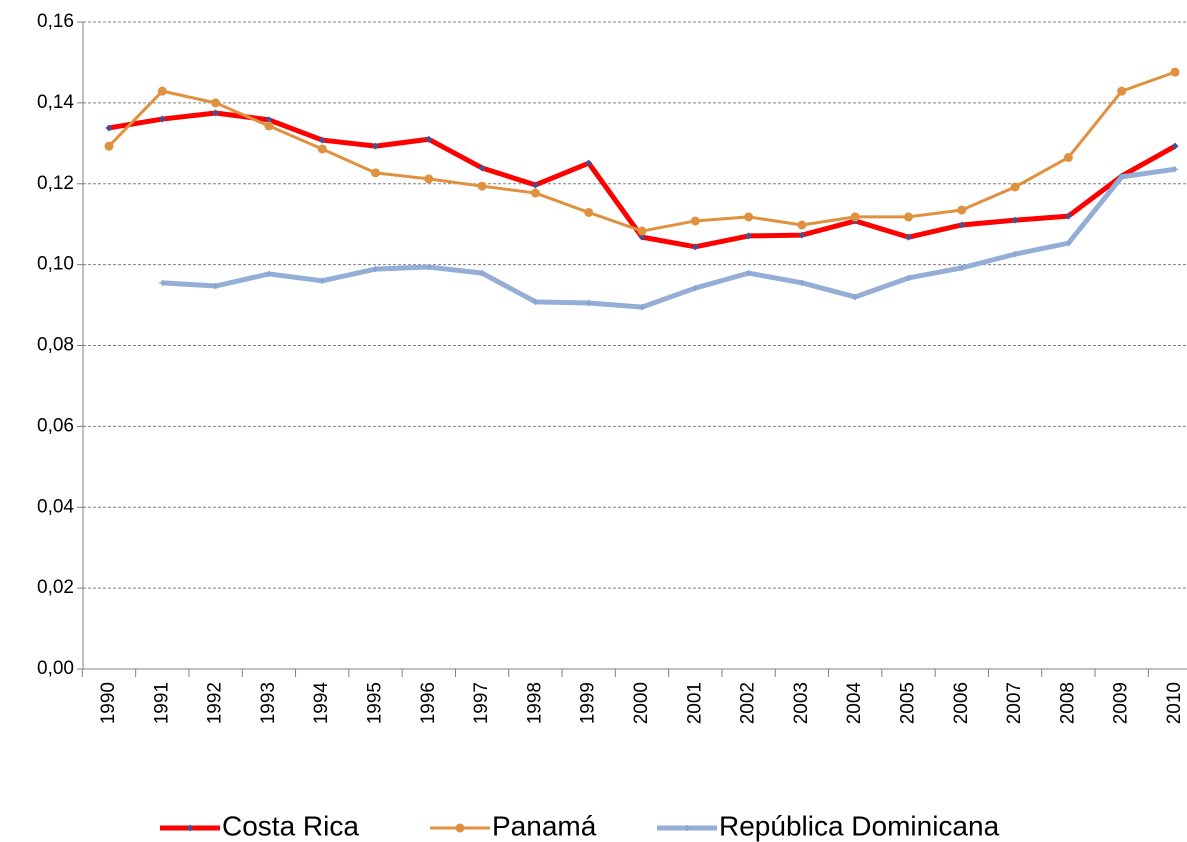  What do you see at coordinates (55, 587) in the screenshot?
I see `y-tick-label: 0,02` at bounding box center [55, 587].